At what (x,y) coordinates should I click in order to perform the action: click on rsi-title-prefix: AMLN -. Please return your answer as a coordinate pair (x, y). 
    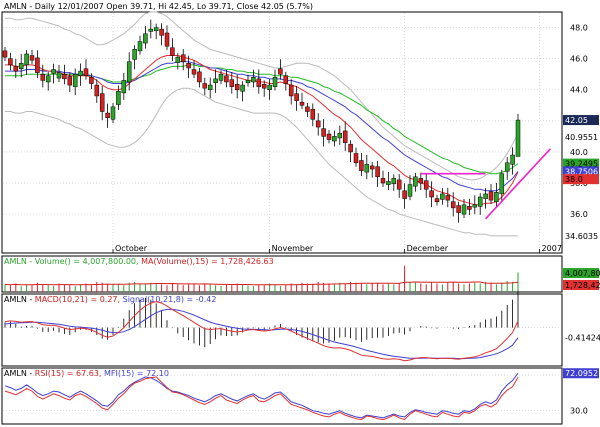
    Looking at the image, I should click on (19, 373).